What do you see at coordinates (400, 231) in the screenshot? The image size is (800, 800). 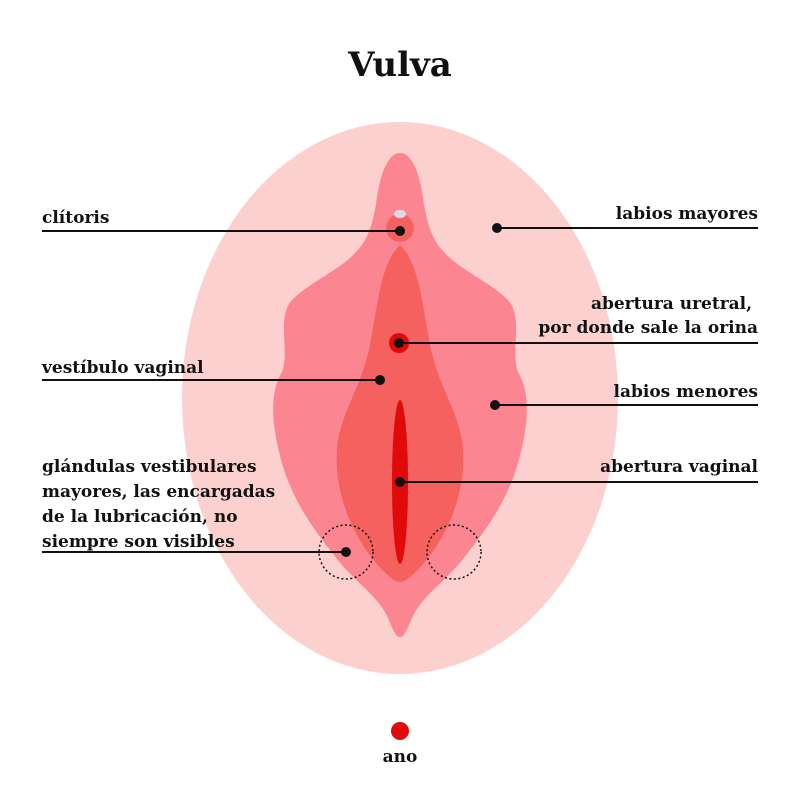 I see `leader-dot-clitoris` at bounding box center [400, 231].